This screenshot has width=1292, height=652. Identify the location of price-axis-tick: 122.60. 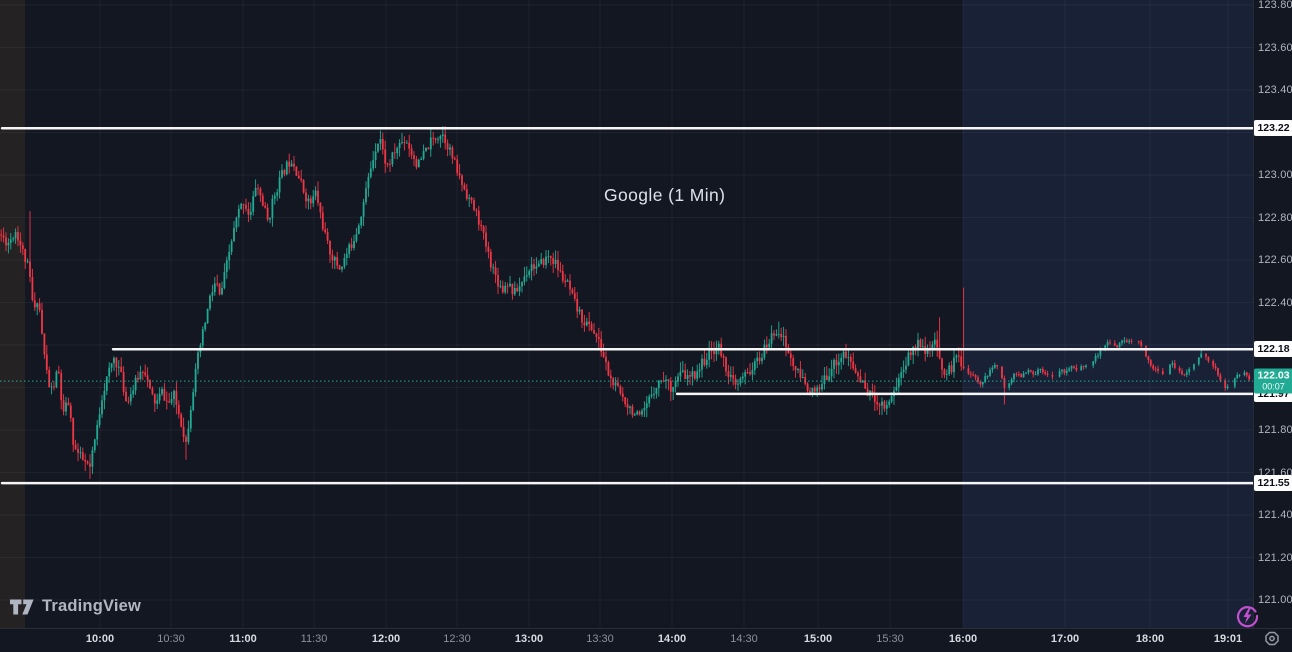
(1275, 260).